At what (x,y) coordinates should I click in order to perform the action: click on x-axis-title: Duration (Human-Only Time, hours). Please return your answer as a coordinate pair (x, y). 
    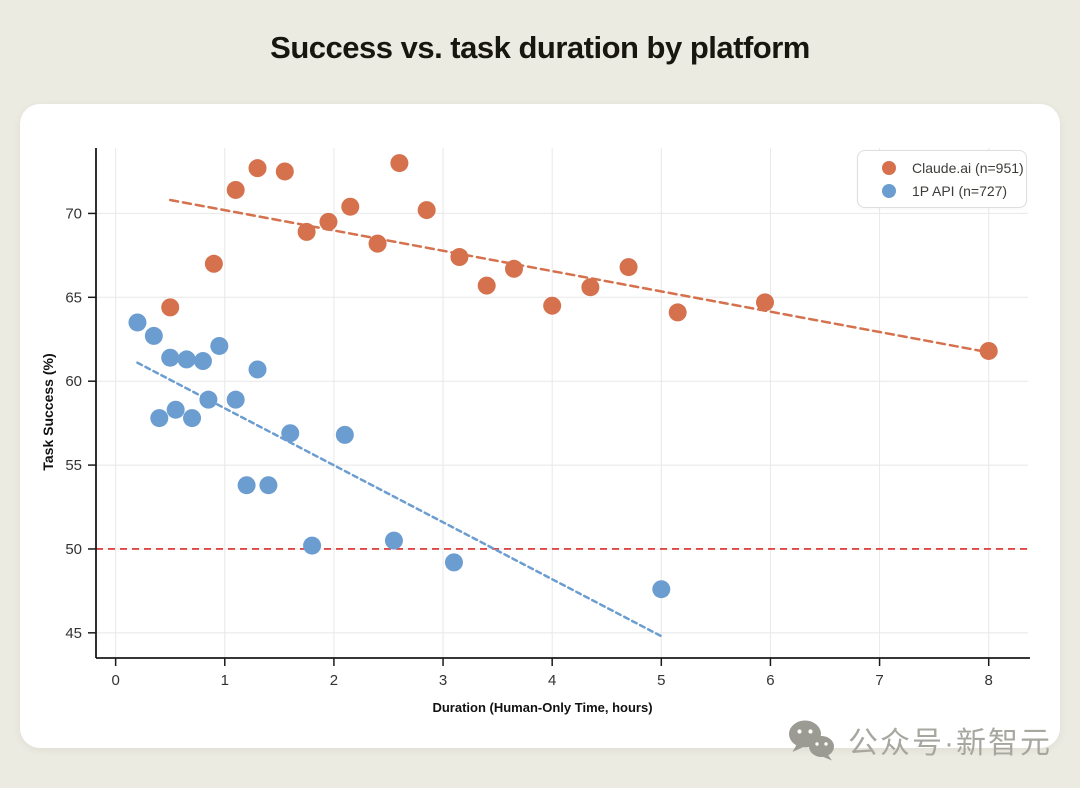
    Looking at the image, I should click on (542, 707).